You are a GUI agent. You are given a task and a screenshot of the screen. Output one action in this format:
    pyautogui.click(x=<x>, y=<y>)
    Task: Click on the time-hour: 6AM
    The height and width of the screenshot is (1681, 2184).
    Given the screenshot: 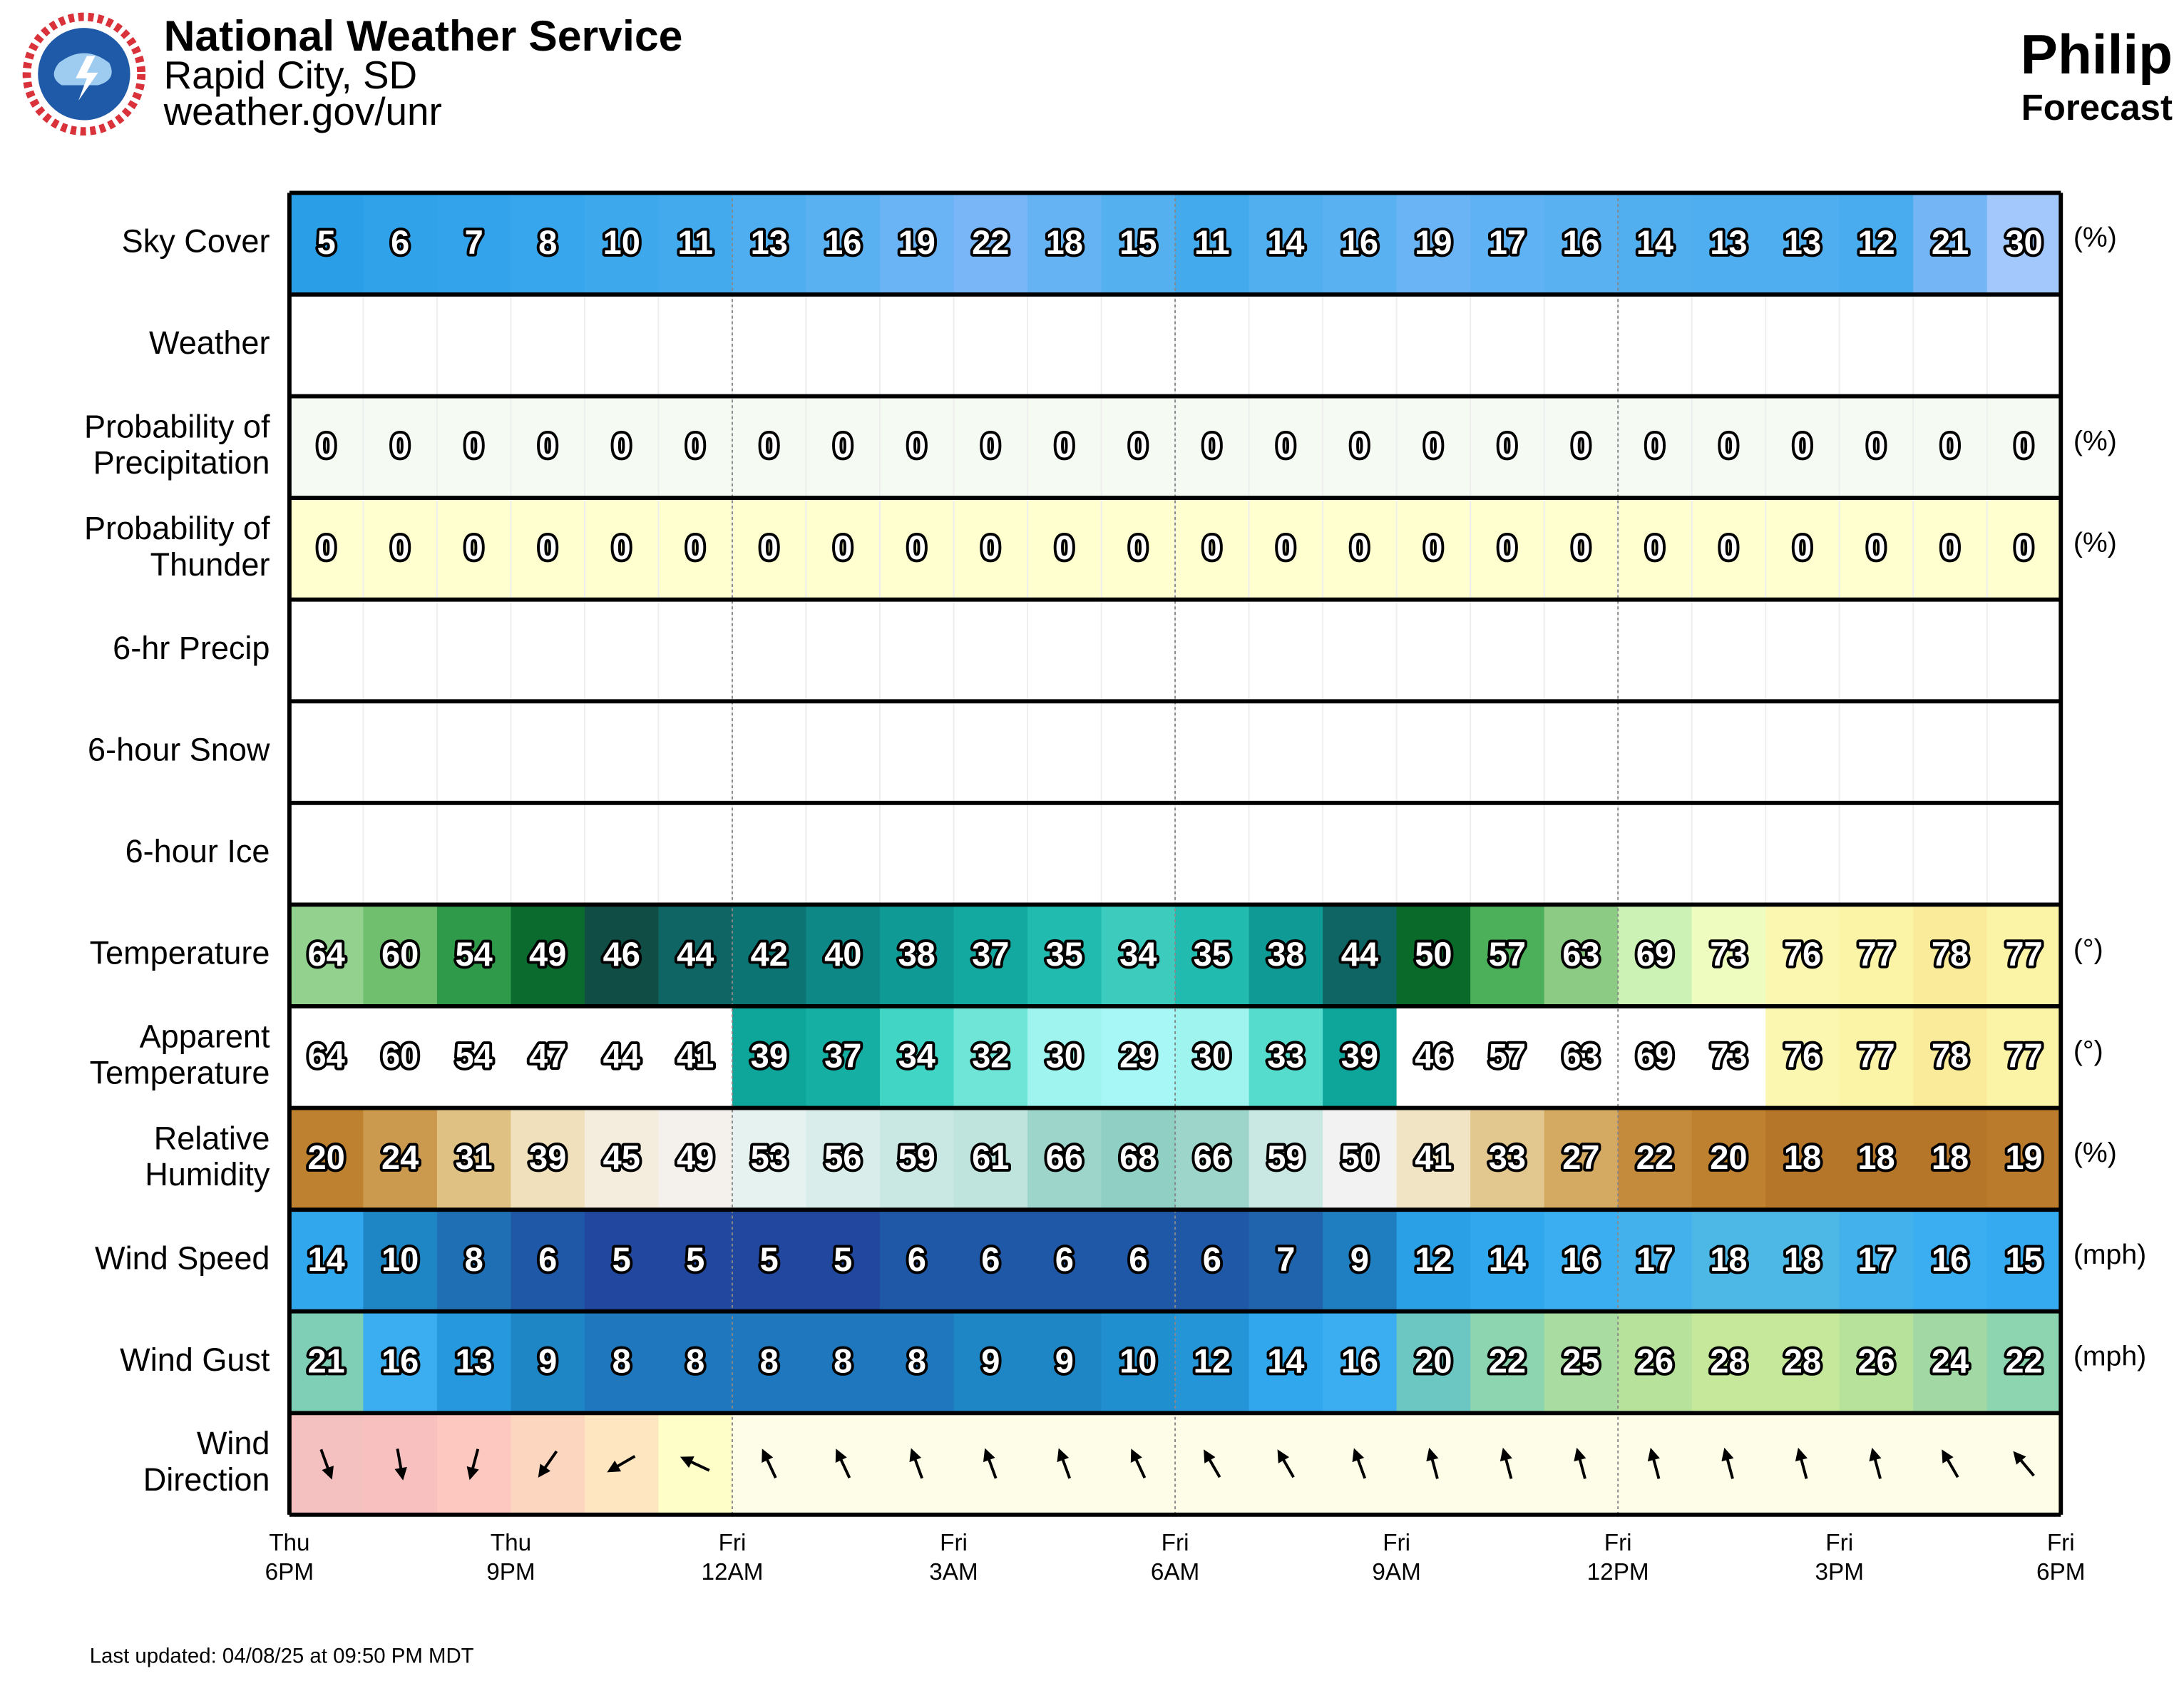 What is the action you would take?
    pyautogui.click(x=1175, y=1572)
    